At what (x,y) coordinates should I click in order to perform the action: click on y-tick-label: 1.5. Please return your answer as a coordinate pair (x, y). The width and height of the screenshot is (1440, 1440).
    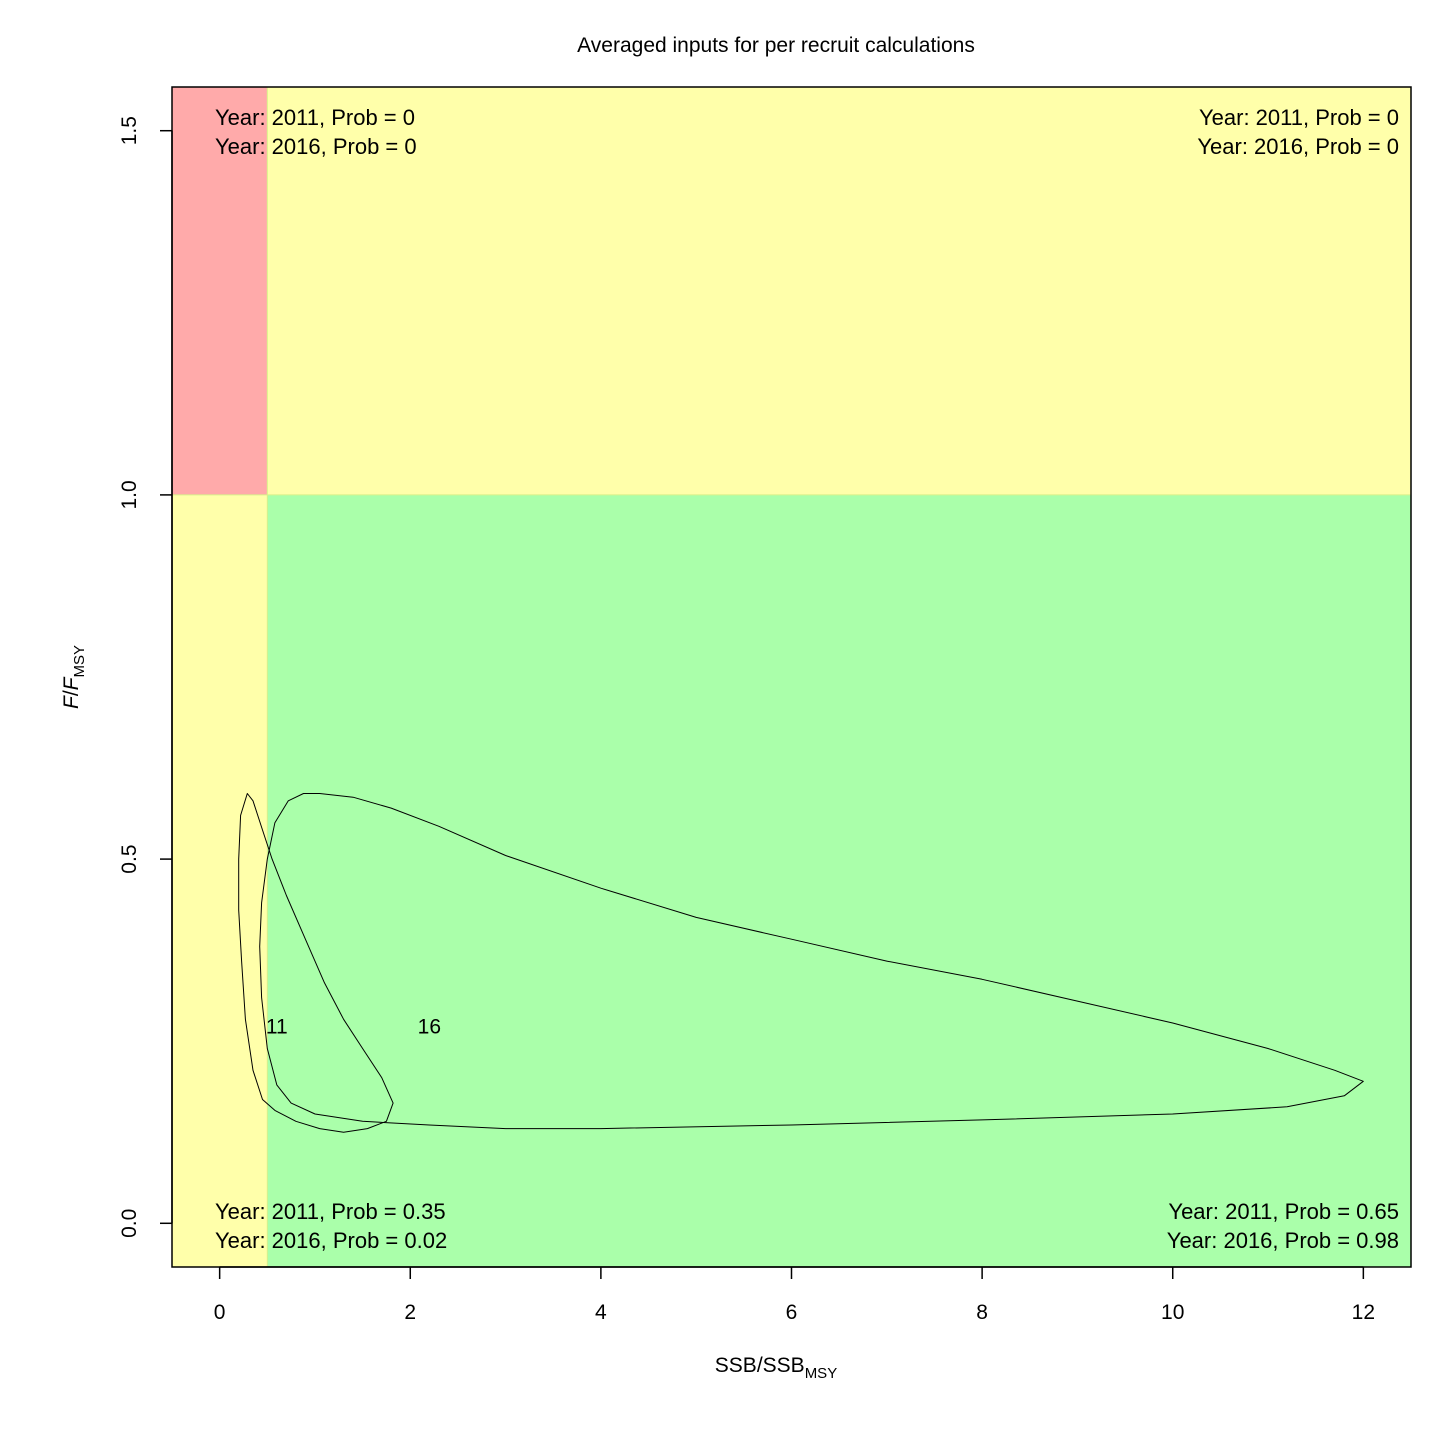
    Looking at the image, I should click on (129, 130).